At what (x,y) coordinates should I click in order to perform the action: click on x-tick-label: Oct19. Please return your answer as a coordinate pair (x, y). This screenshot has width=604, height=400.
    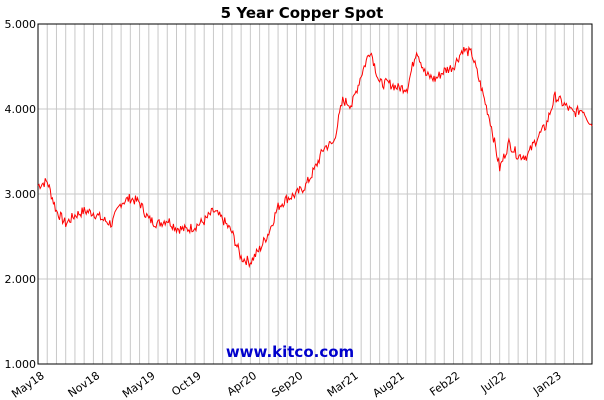
    Looking at the image, I should click on (186, 384).